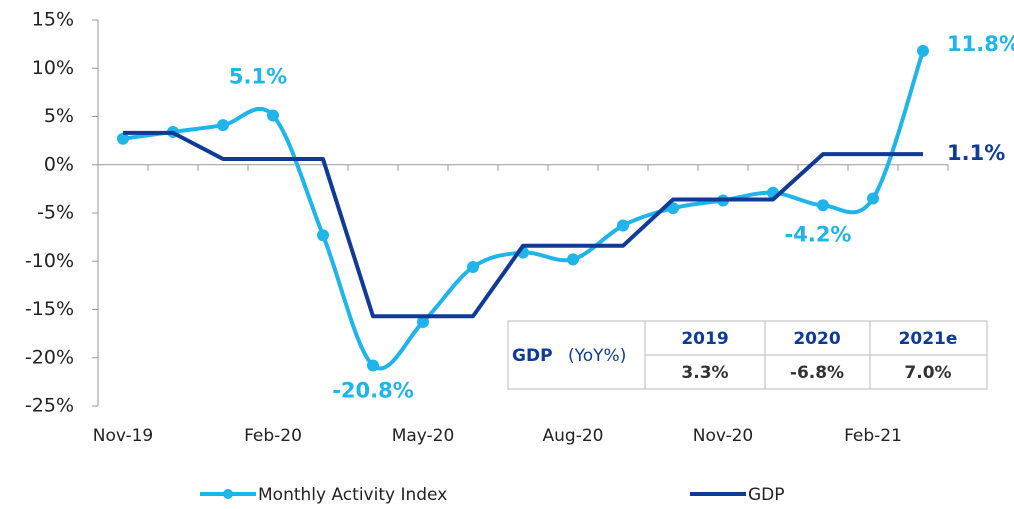 The height and width of the screenshot is (509, 1014). I want to click on gdp-table, so click(747, 355).